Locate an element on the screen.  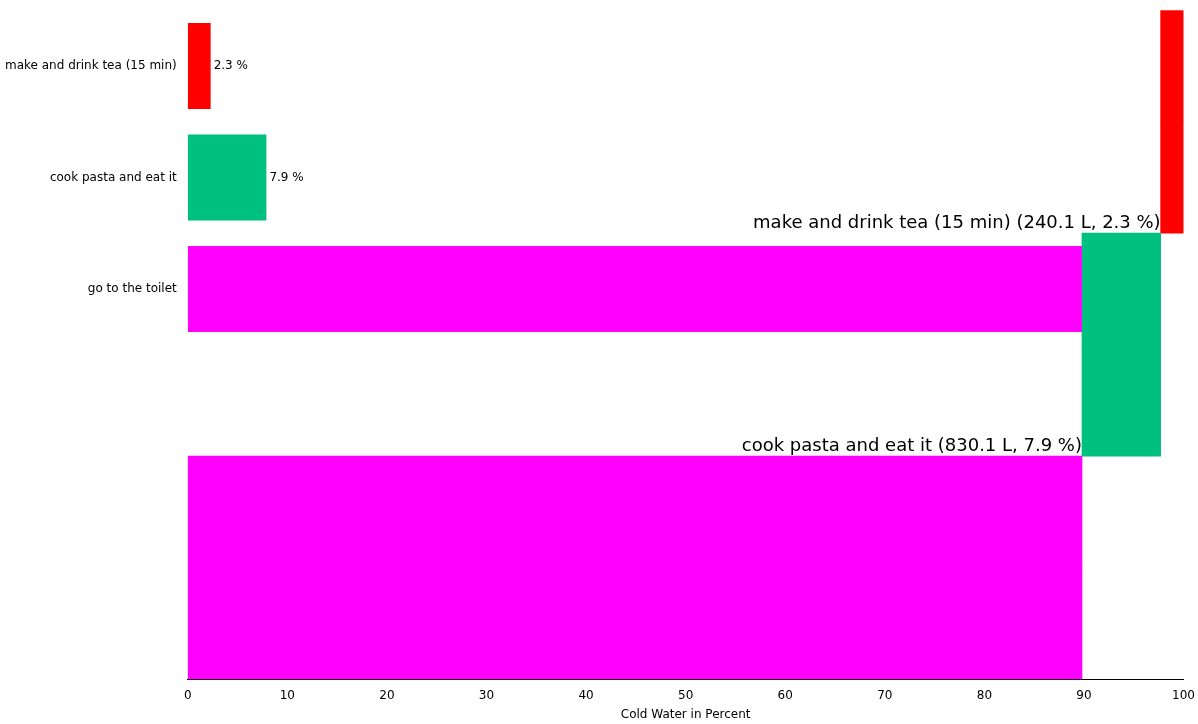
x-tick-label: 70 is located at coordinates (885, 694).